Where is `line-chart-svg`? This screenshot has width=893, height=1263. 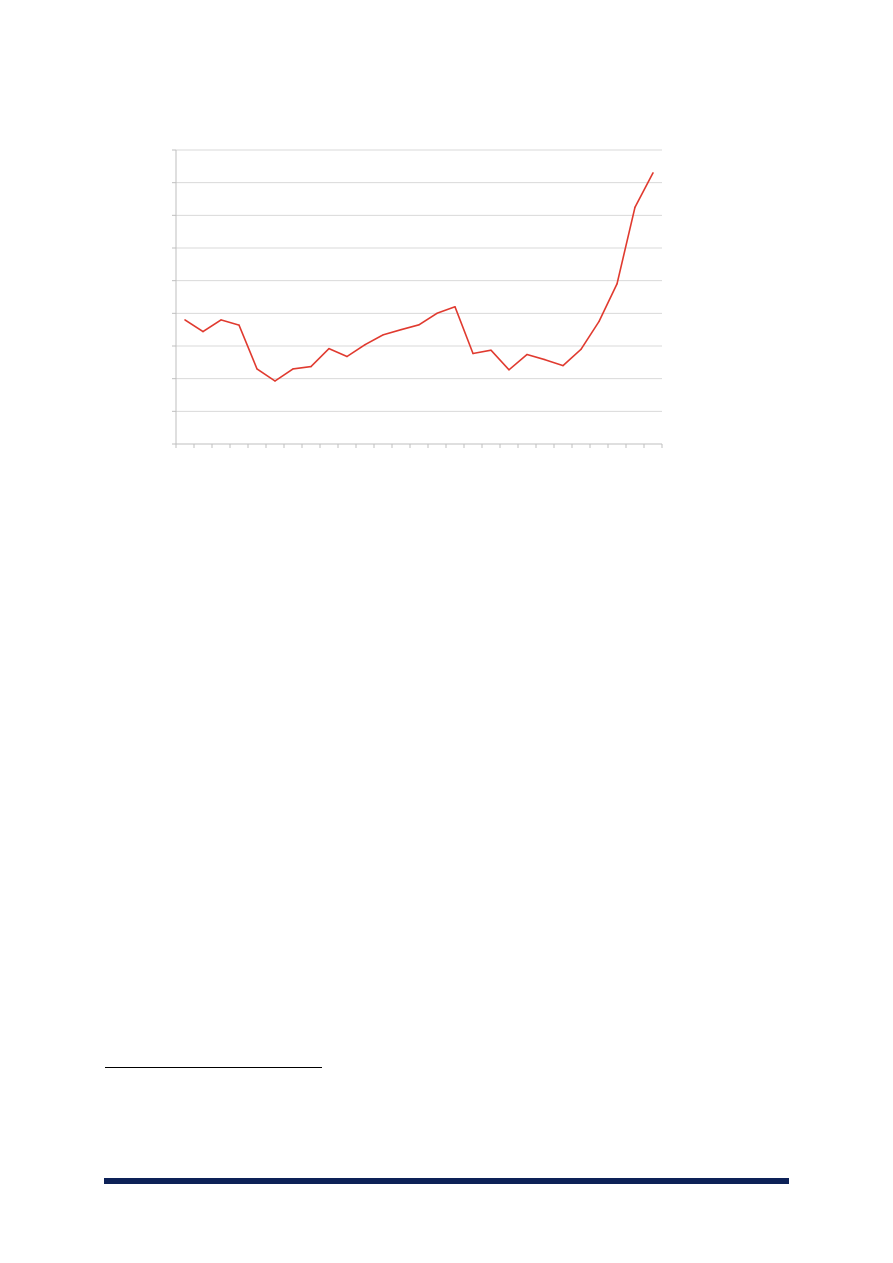
line-chart-svg is located at coordinates (417, 298).